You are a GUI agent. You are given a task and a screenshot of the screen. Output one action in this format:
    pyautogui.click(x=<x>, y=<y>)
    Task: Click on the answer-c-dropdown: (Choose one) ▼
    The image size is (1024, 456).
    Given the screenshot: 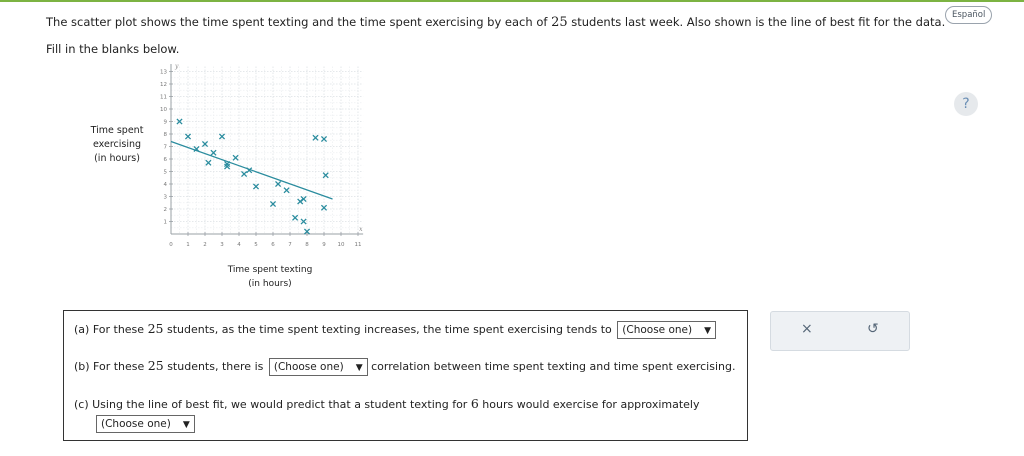 What is the action you would take?
    pyautogui.click(x=145, y=424)
    